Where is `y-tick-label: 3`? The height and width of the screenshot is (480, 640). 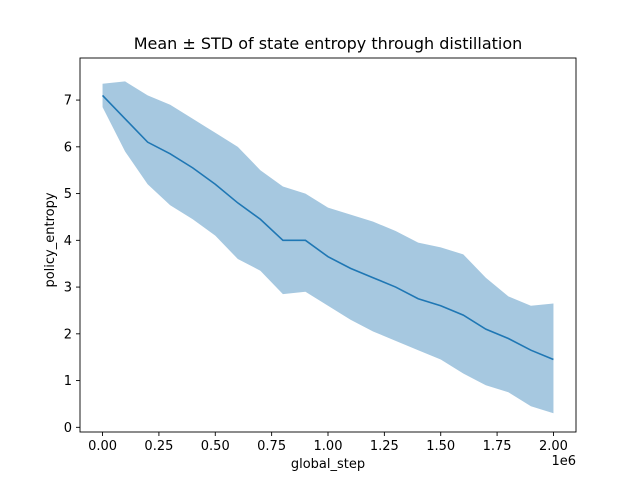 y-tick-label: 3 is located at coordinates (68, 288).